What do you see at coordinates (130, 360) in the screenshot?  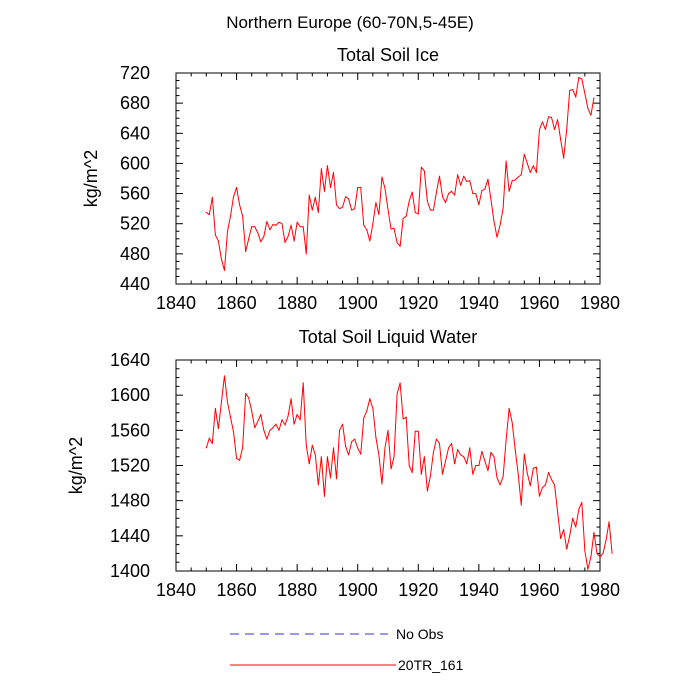 I see `soil-liquid-ytick-label: 1640` at bounding box center [130, 360].